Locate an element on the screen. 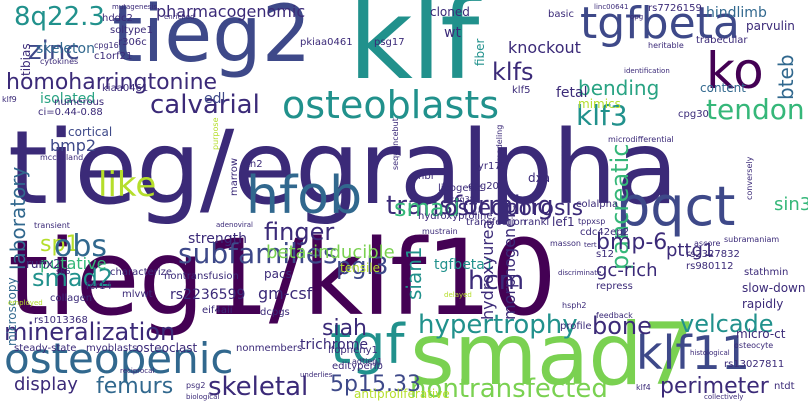 Image resolution: width=808 pixels, height=404 pixels. word-antiproliferative: antiproliferative is located at coordinates (402, 394).